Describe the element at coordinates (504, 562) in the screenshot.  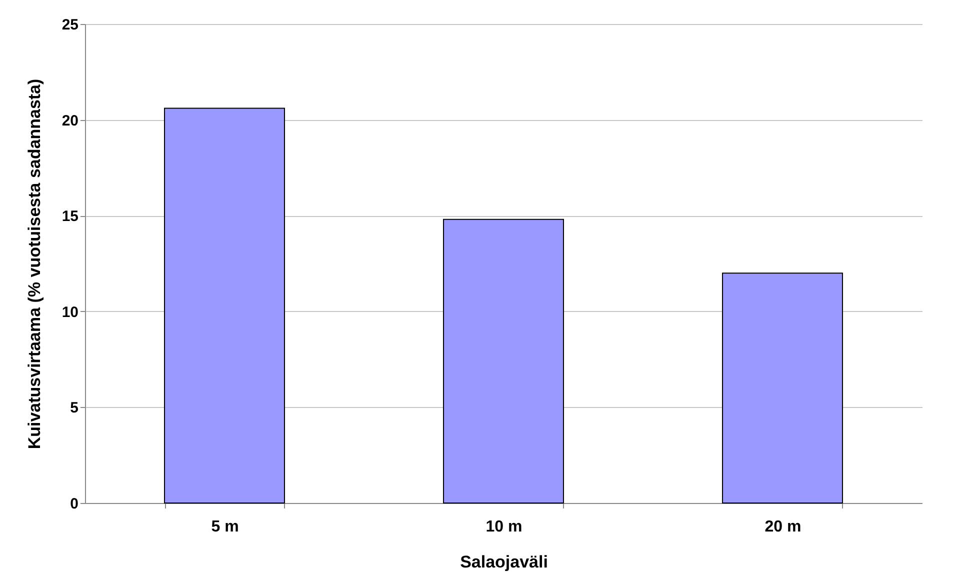
I see `x-axis-title: Salaojaväli` at that location.